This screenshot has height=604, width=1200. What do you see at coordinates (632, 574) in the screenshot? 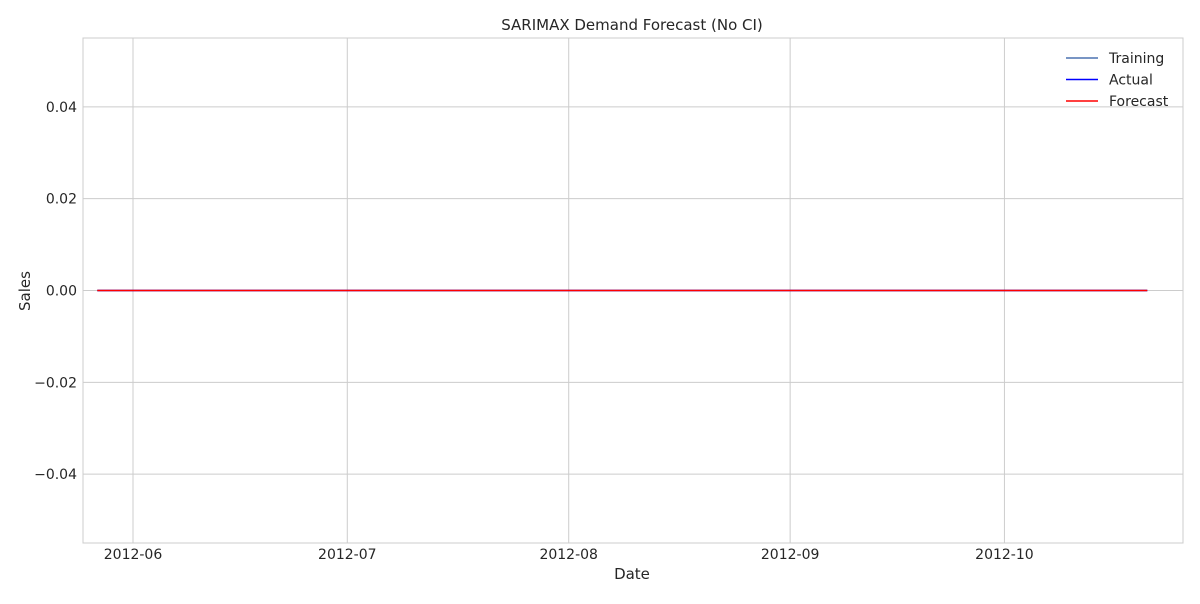
I see `x-axis-label: Date` at bounding box center [632, 574].